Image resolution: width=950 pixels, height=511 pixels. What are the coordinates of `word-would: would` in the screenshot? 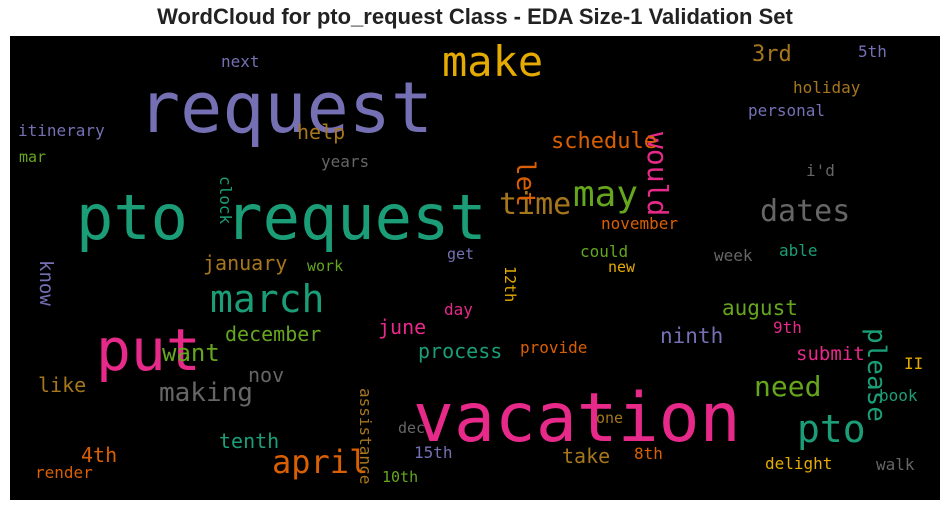 It's located at (657, 174).